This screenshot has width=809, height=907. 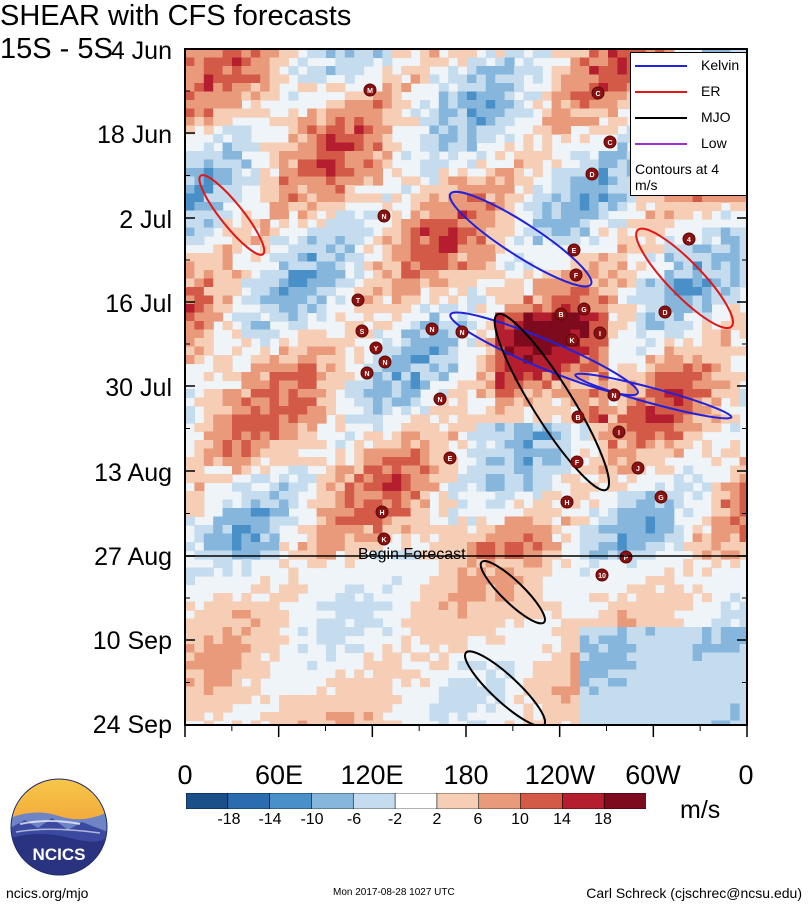 What do you see at coordinates (176, 16) in the screenshot?
I see `chart-title: SHEAR with CFS forecasts` at bounding box center [176, 16].